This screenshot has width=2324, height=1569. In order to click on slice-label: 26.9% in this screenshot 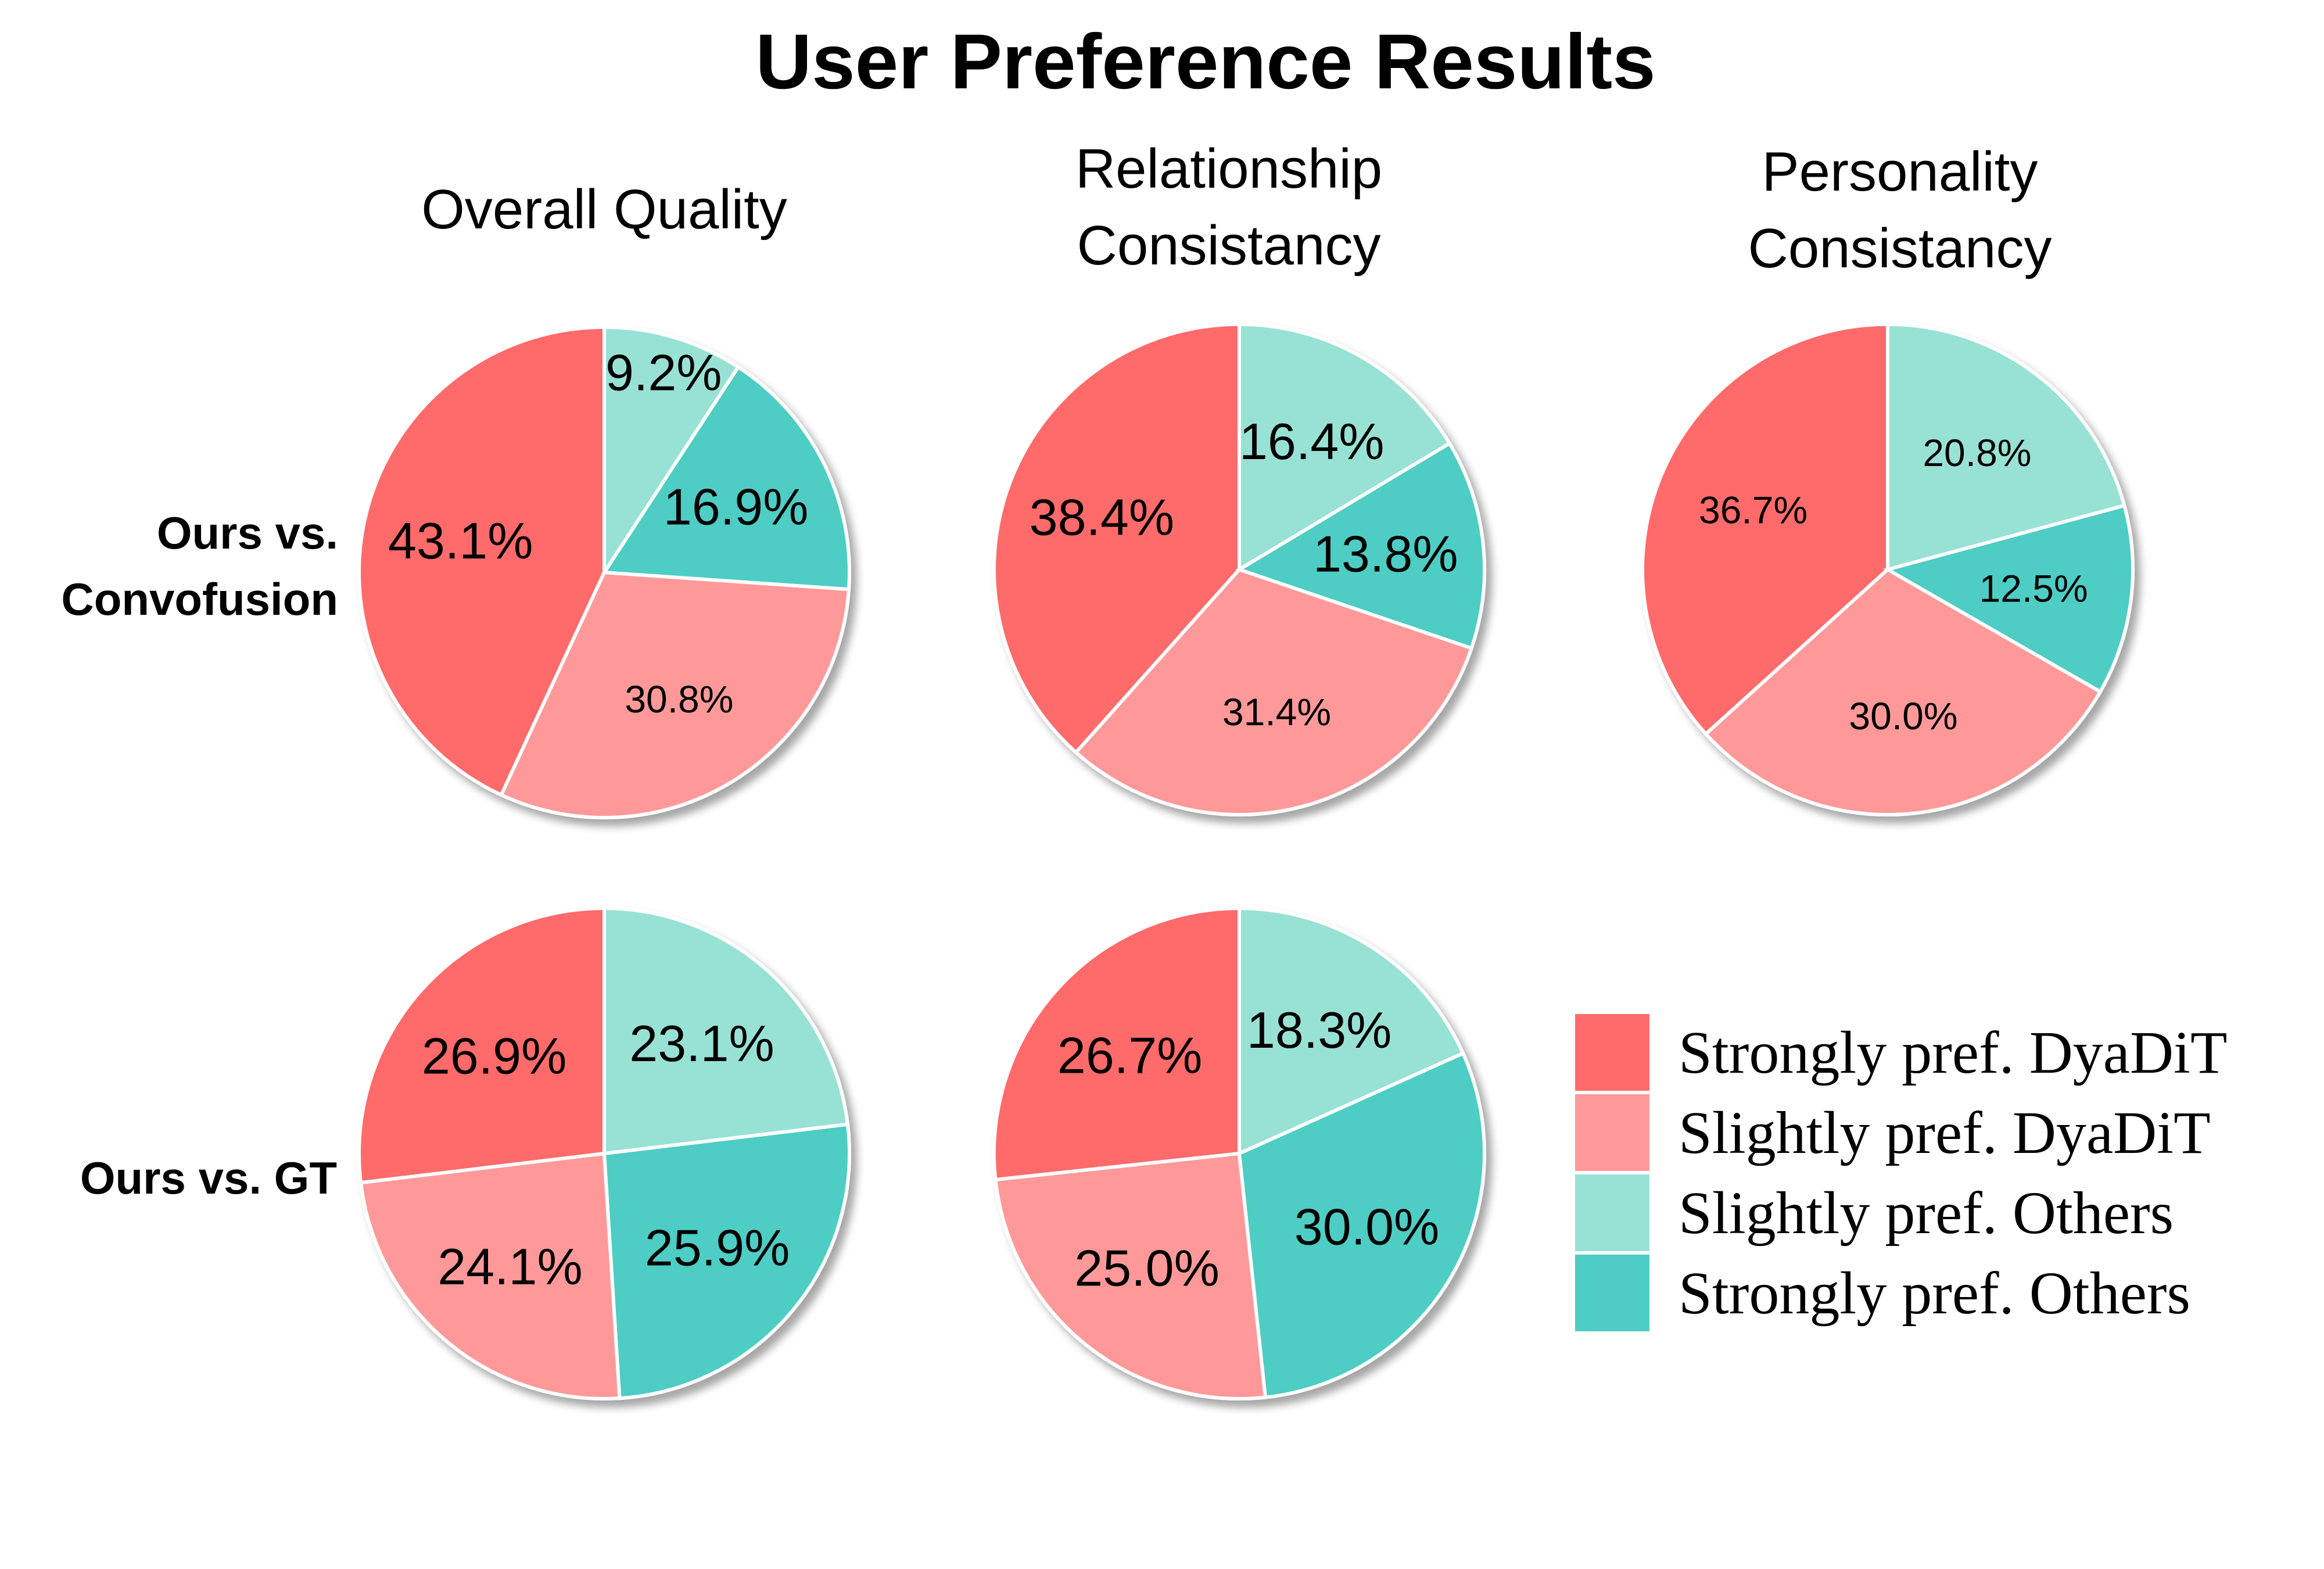, I will do `click(494, 1055)`.